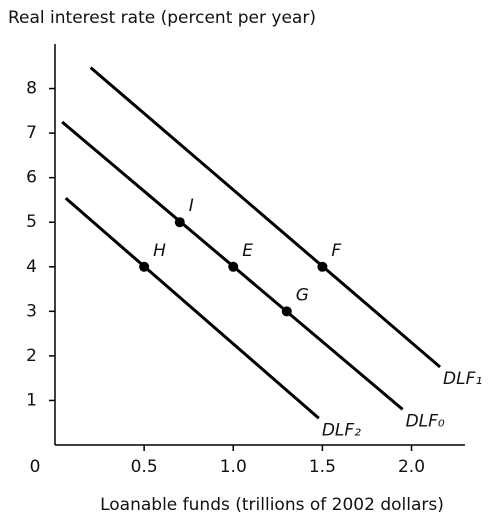 This screenshot has width=488, height=521. What do you see at coordinates (159, 251) in the screenshot?
I see `point-label: H` at bounding box center [159, 251].